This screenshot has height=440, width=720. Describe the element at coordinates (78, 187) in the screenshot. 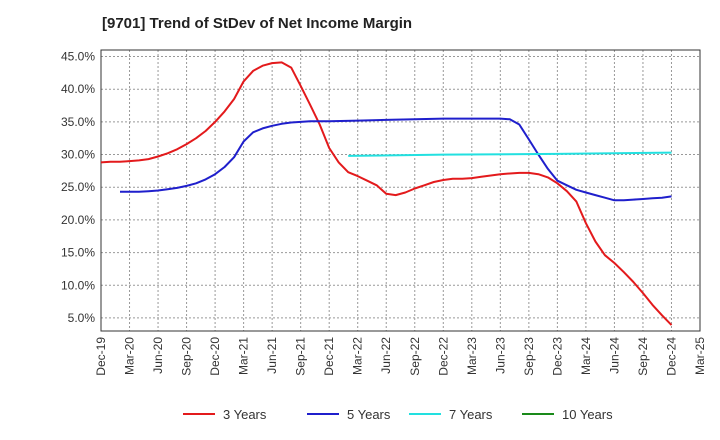

I see `y-tick-label: 25.0%` at that location.